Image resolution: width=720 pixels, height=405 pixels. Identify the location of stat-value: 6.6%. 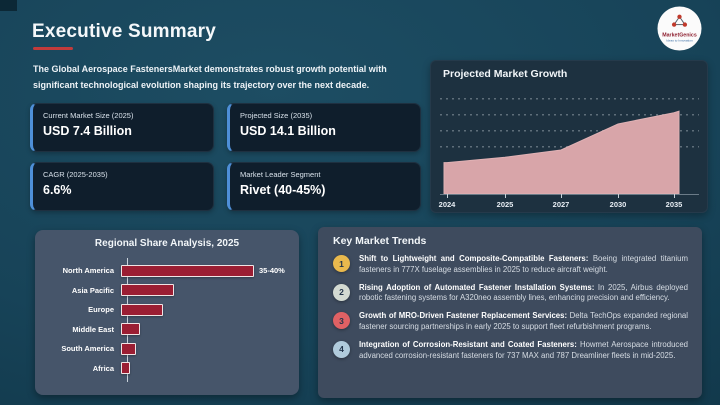
(57, 190).